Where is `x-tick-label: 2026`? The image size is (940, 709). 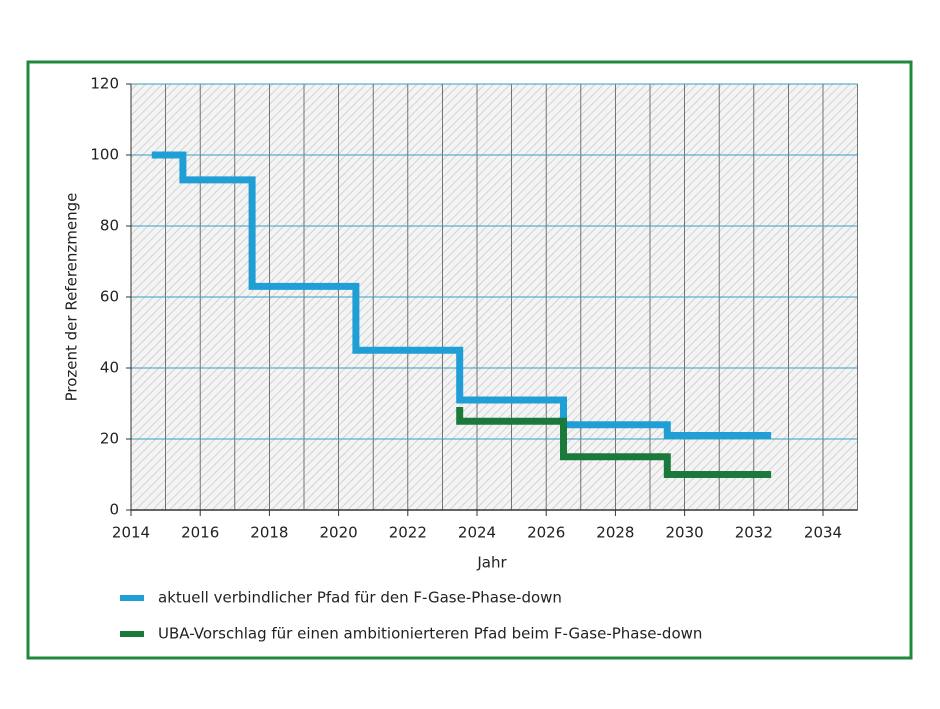
x-tick-label: 2026 is located at coordinates (546, 533).